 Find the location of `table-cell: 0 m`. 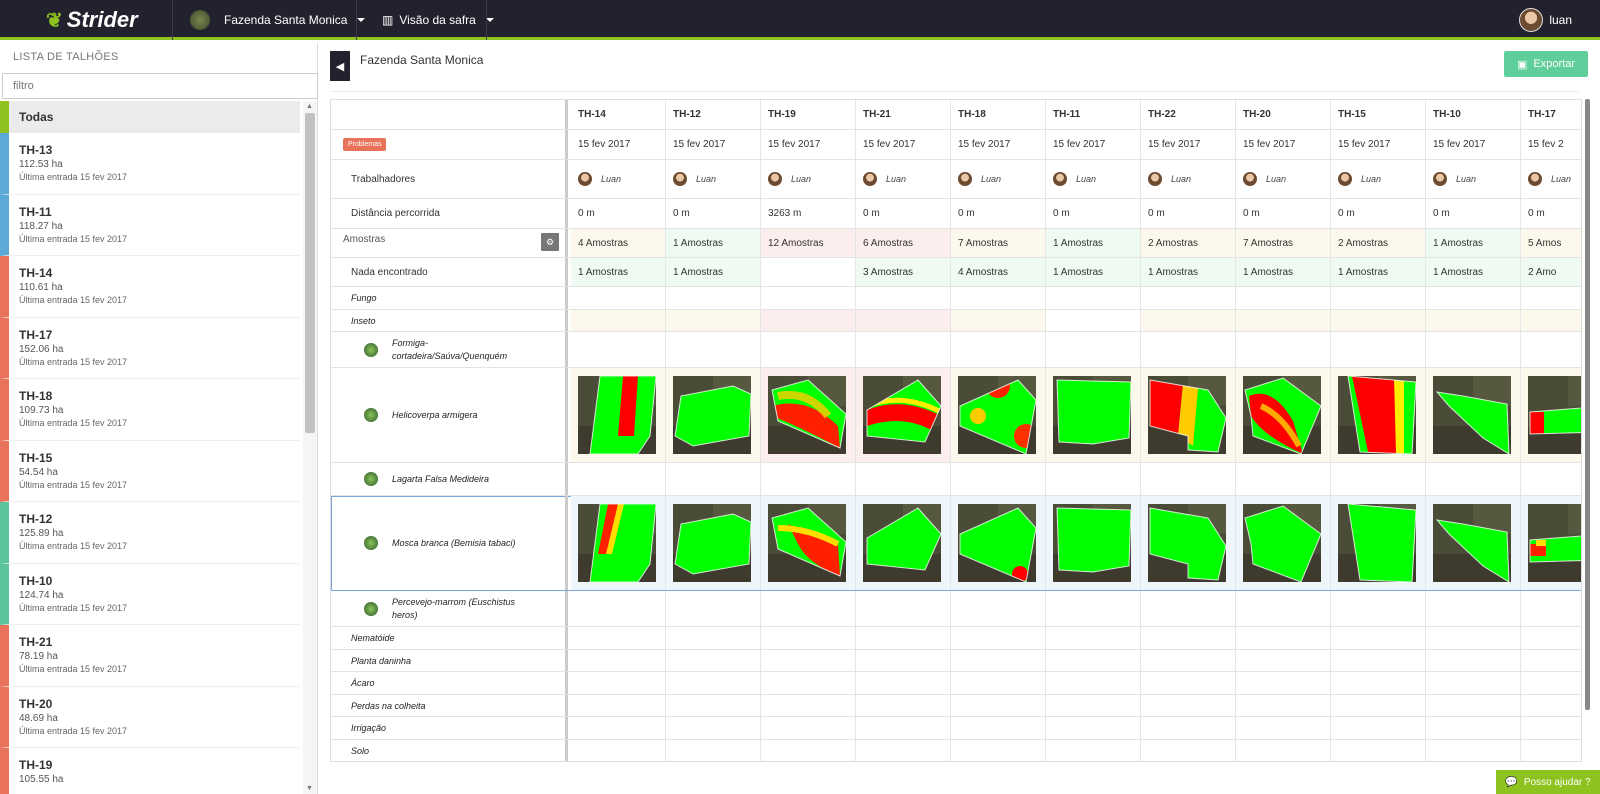

table-cell: 0 m is located at coordinates (1188, 213).